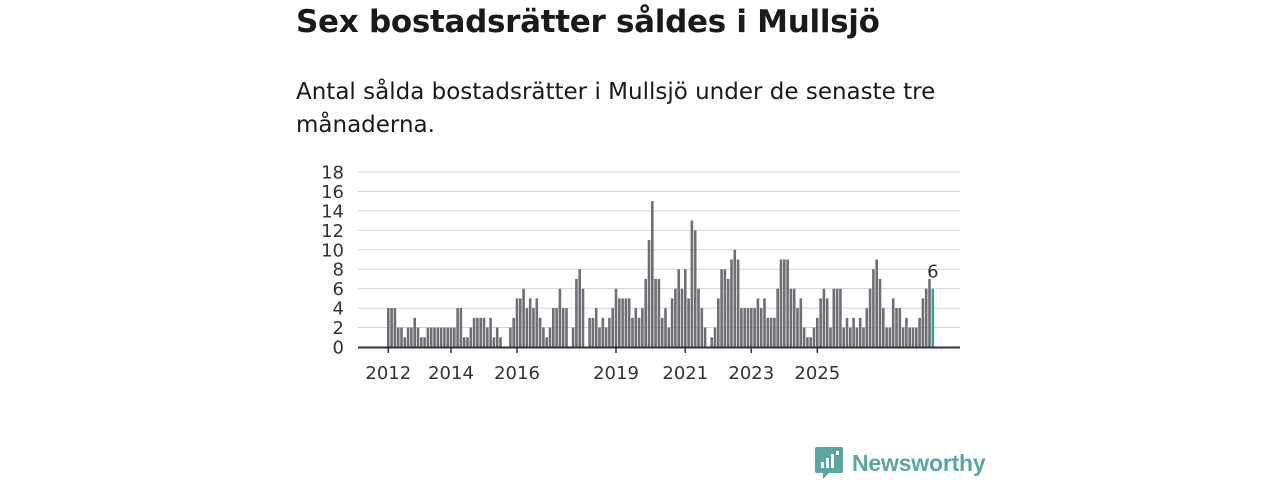 The width and height of the screenshot is (1280, 480). I want to click on x-tick-label: 2012, so click(388, 373).